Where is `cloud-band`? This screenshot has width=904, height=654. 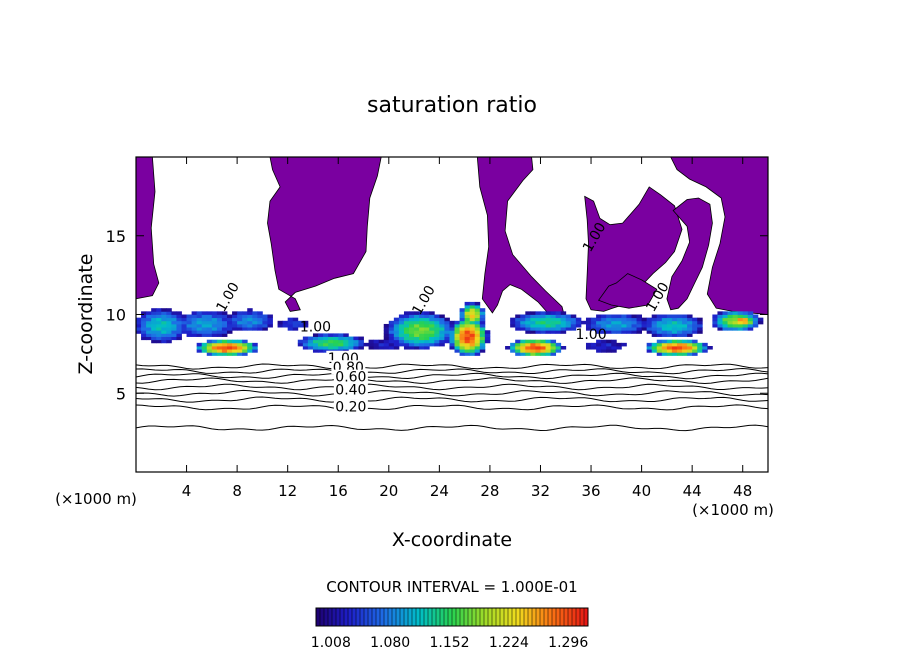 cloud-band is located at coordinates (450, 328).